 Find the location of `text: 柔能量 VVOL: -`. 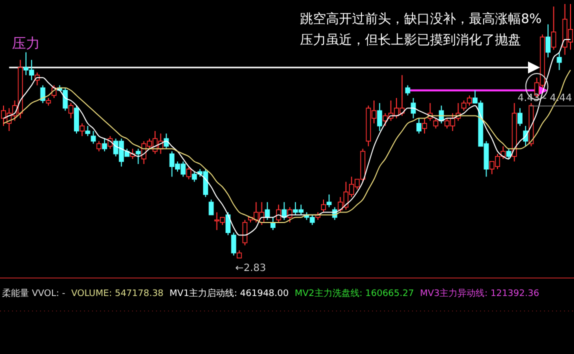

text: 柔能量 VVOL: - is located at coordinates (34, 293).